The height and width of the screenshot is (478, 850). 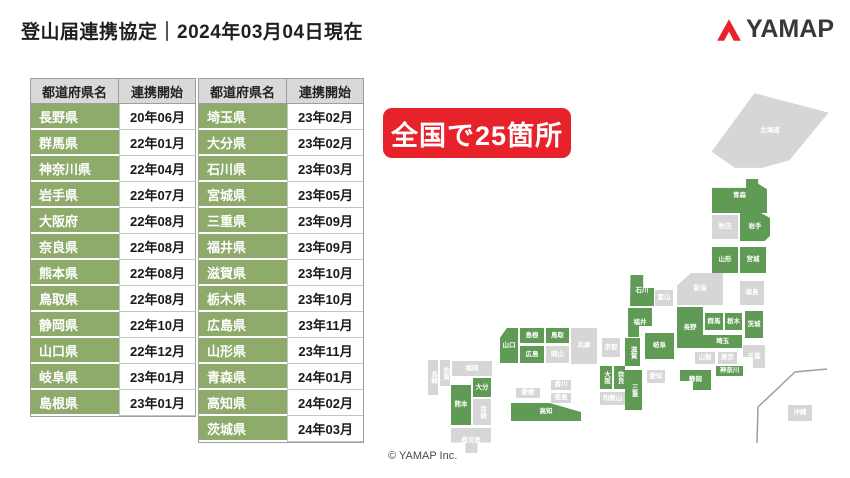 What do you see at coordinates (705, 358) in the screenshot?
I see `map-tile-label: 山梨` at bounding box center [705, 358].